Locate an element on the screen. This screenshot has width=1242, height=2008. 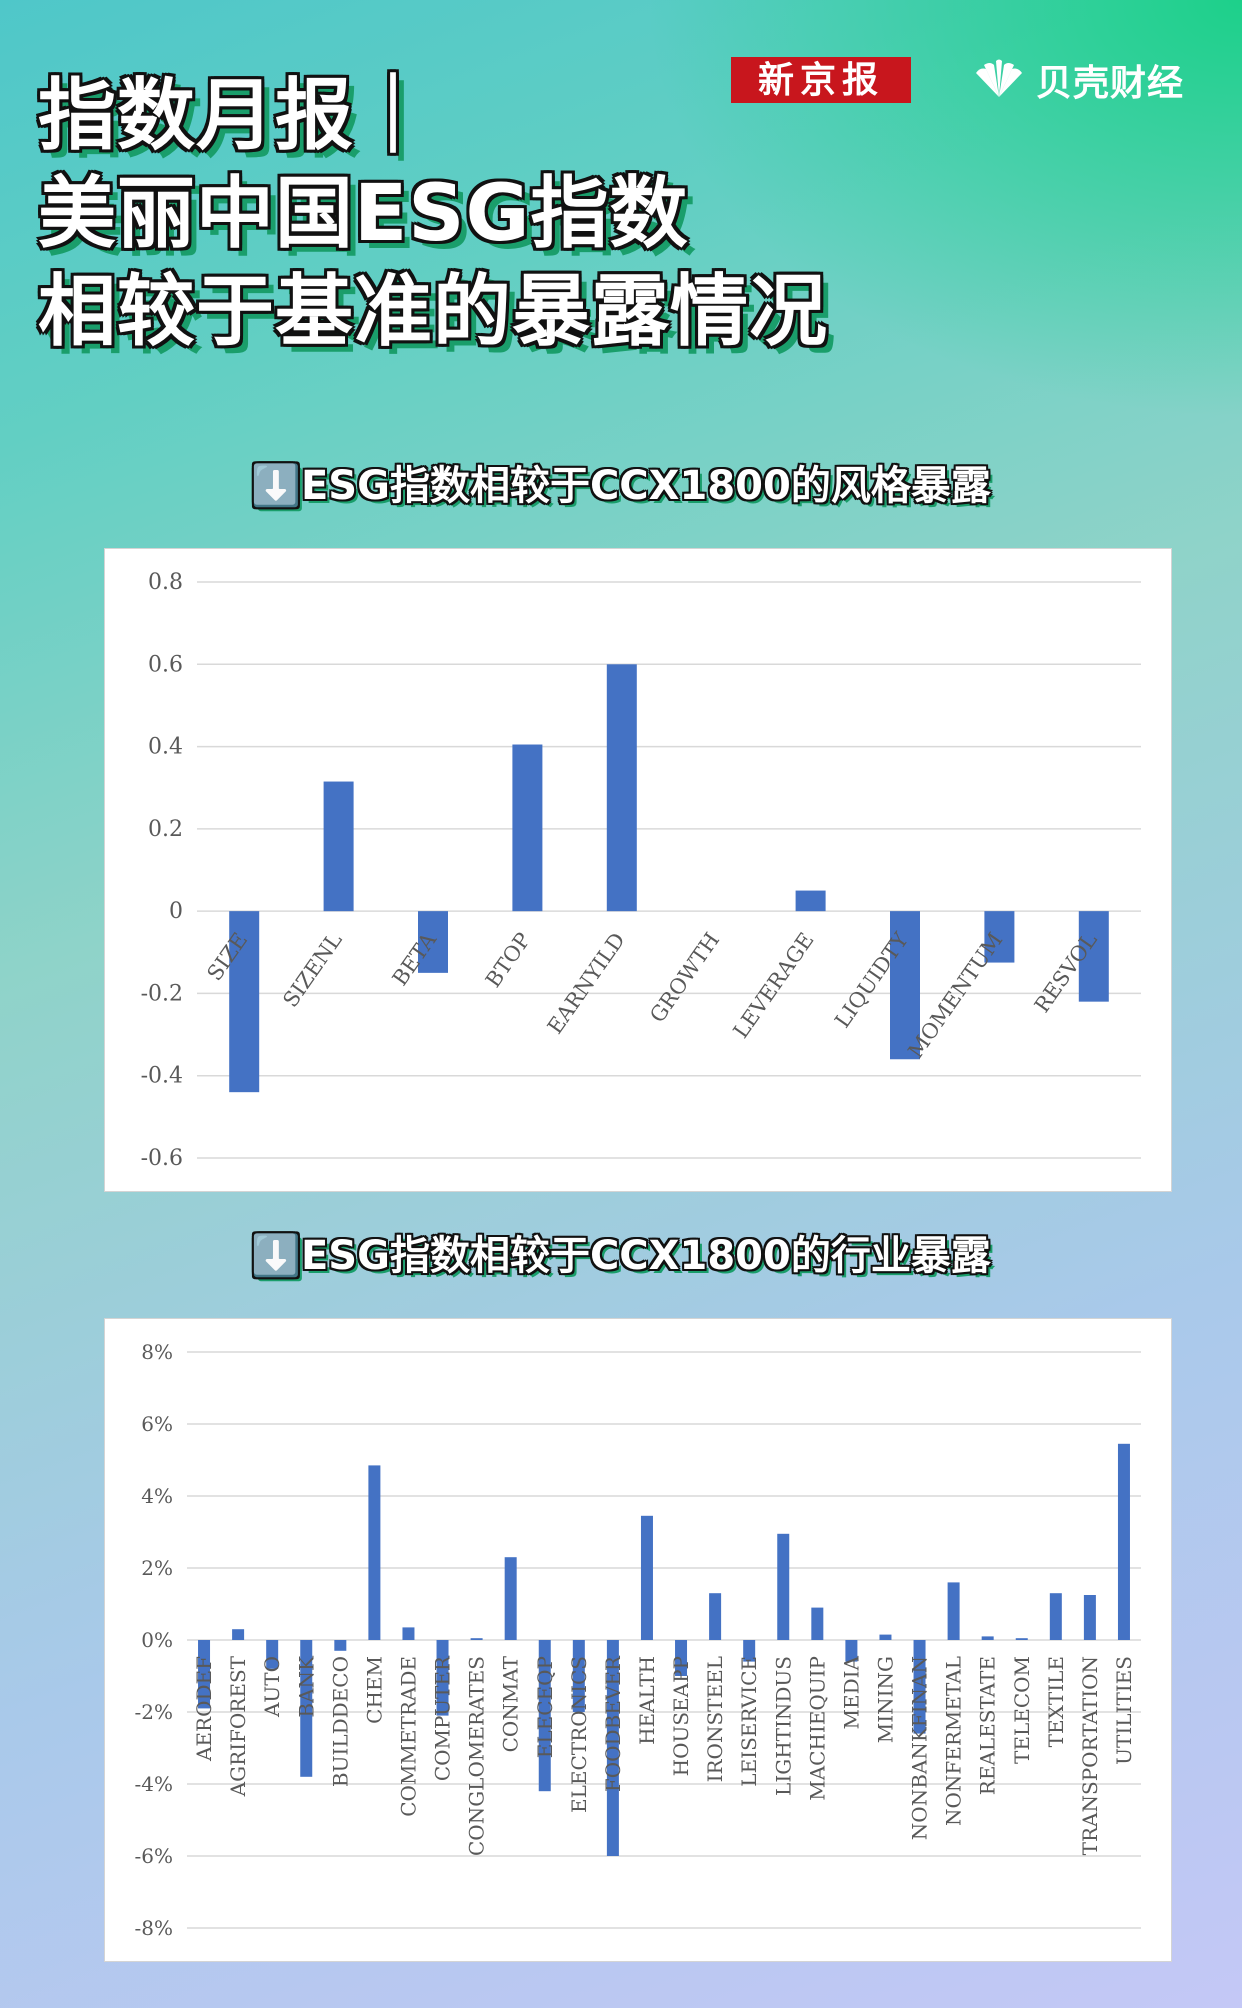
shell-icon is located at coordinates (999, 78).